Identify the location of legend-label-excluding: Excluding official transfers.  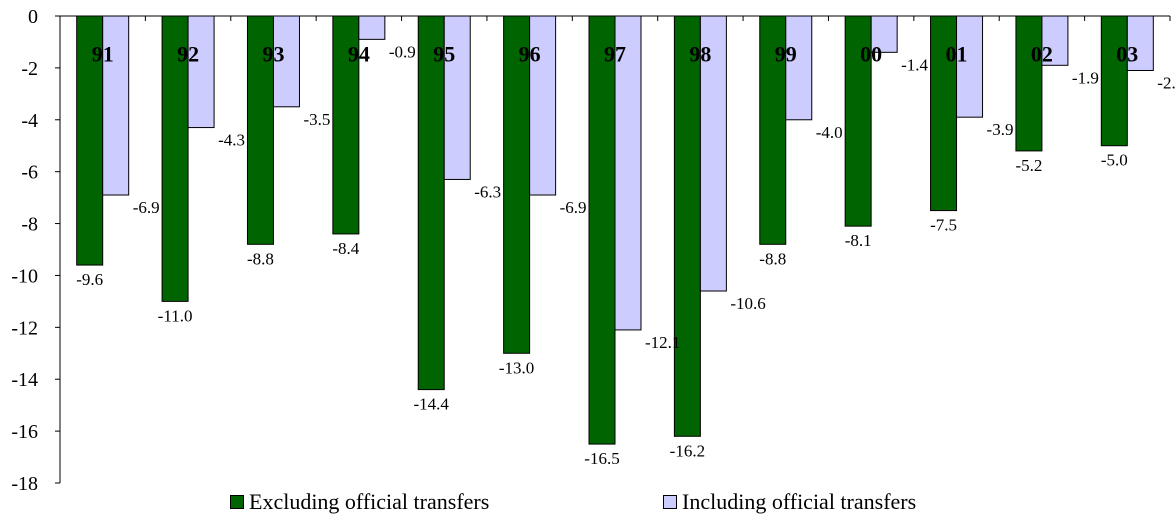
(369, 501).